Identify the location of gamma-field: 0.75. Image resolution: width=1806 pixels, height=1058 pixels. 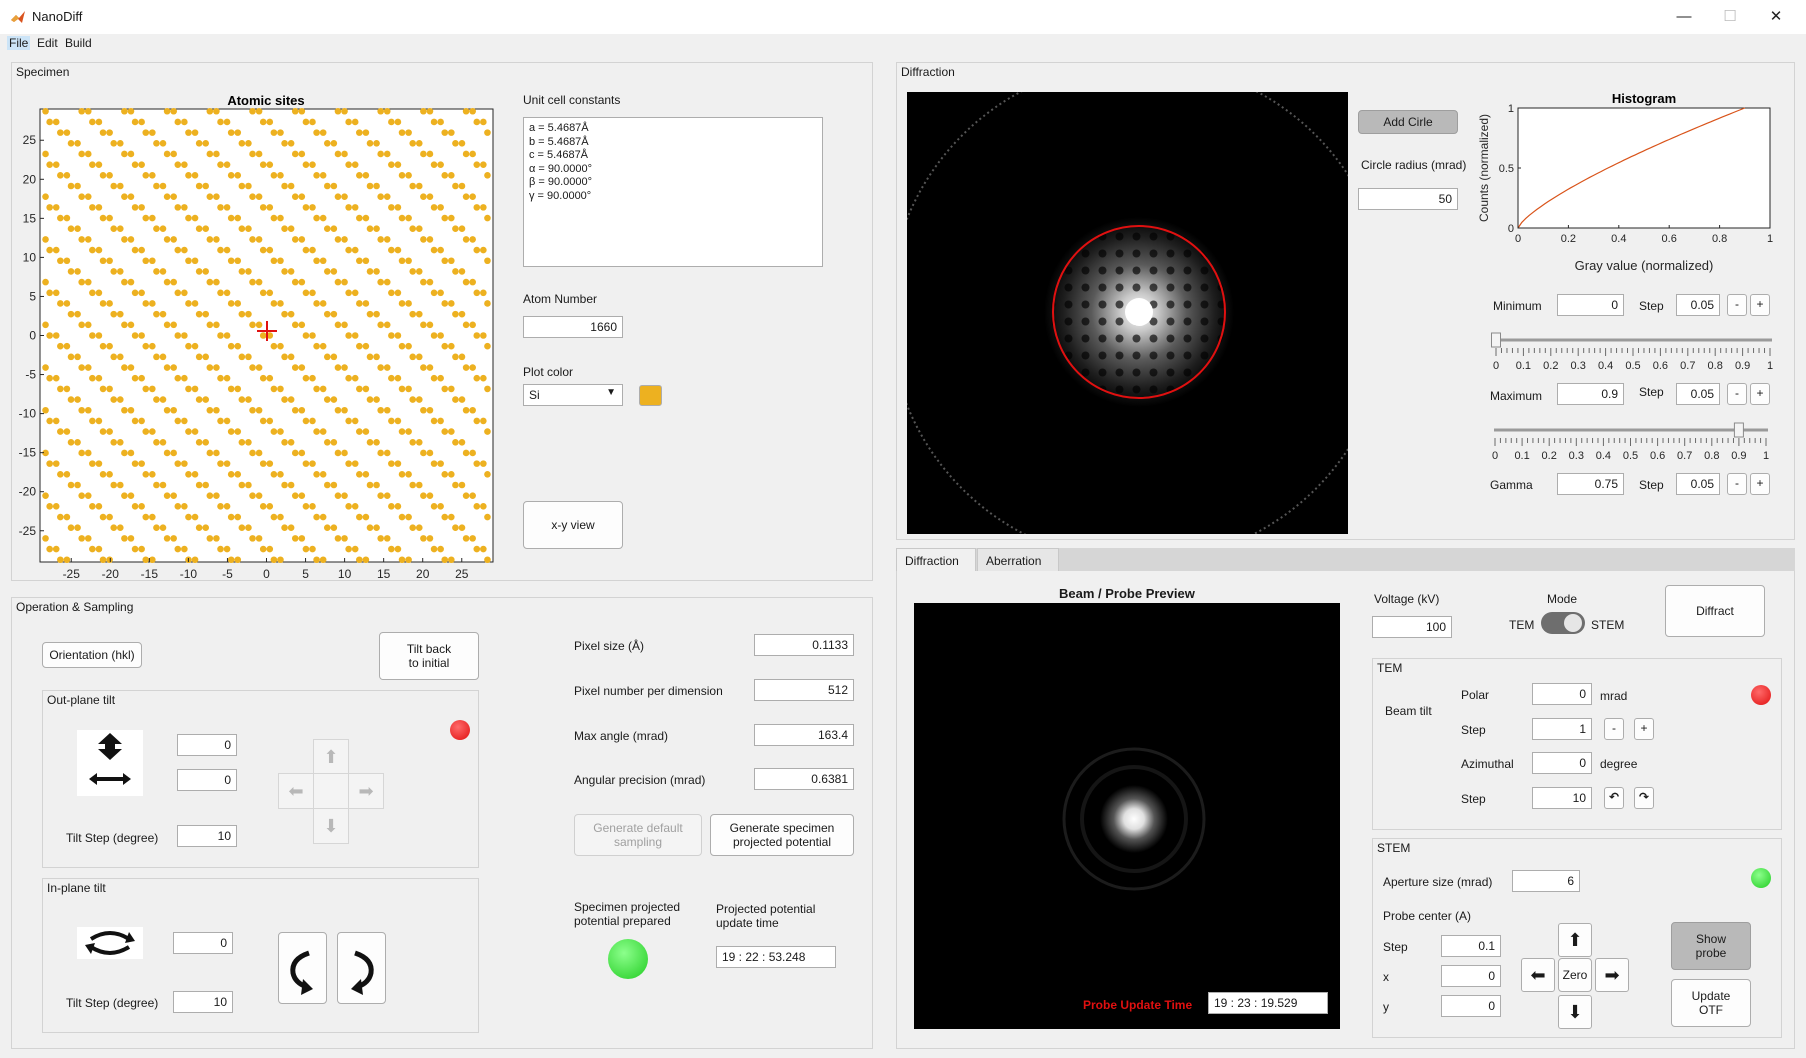
(1590, 484).